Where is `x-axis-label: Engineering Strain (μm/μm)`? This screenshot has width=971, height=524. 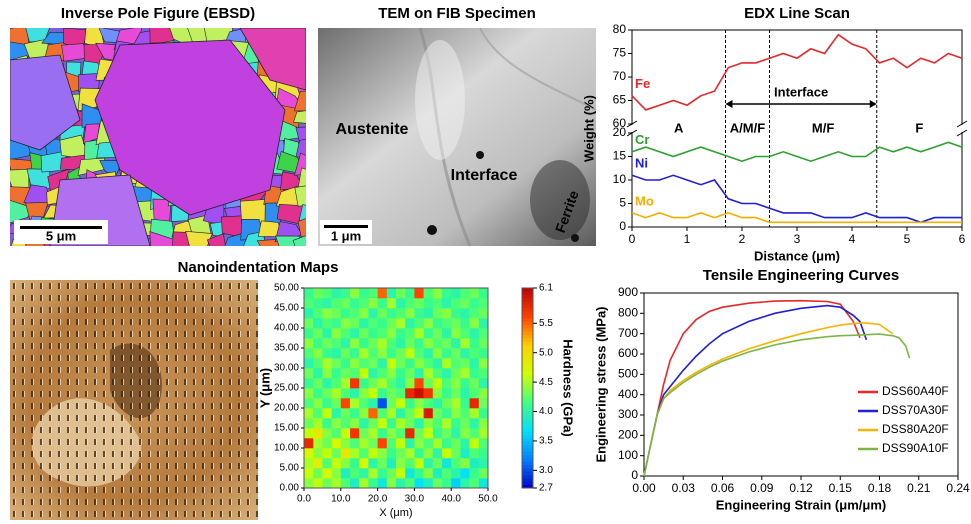 x-axis-label: Engineering Strain (μm/μm) is located at coordinates (801, 504).